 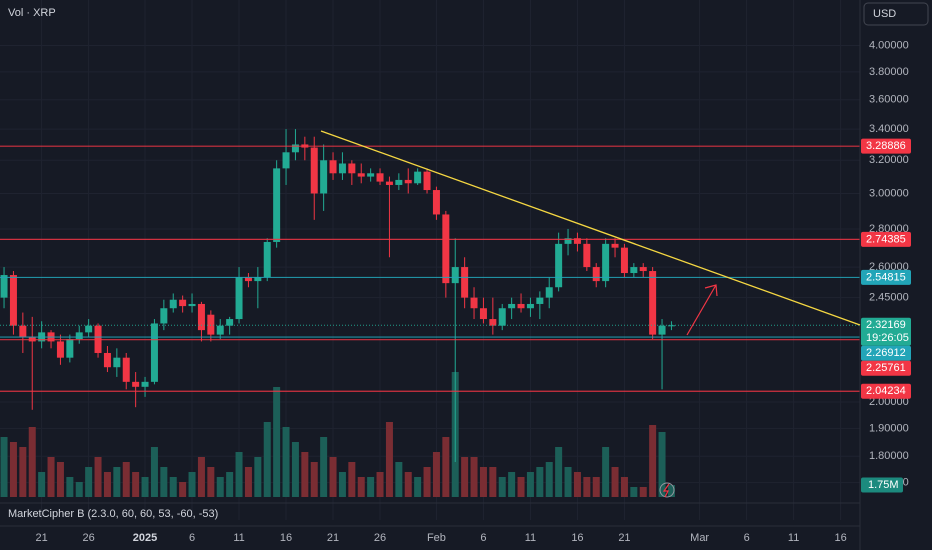 I want to click on y-tick-label: 2.80000, so click(x=889, y=229).